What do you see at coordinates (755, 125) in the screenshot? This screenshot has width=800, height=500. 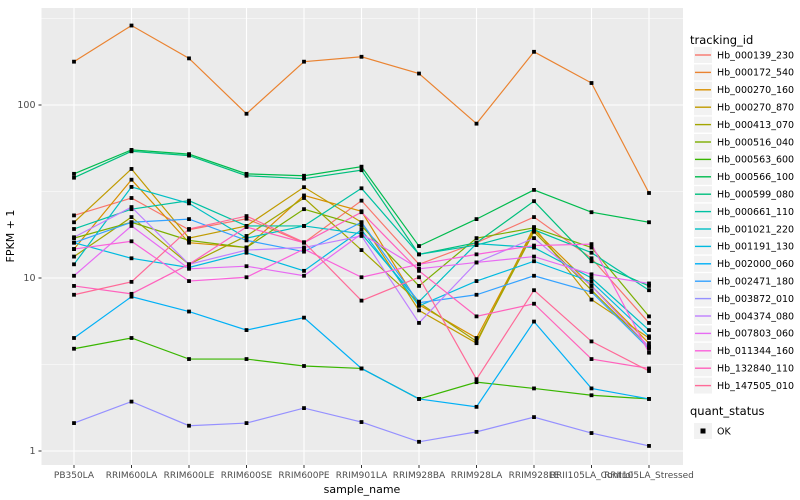 I see `legend-item-label: Hb_000413_070` at bounding box center [755, 125].